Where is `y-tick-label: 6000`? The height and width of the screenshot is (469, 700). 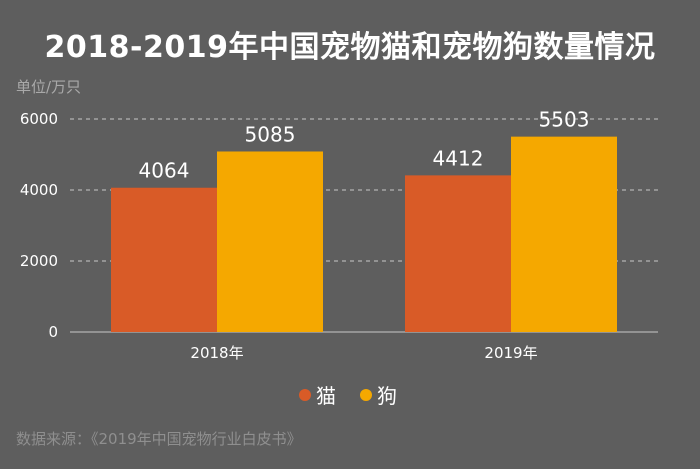 y-tick-label: 6000 is located at coordinates (39, 119).